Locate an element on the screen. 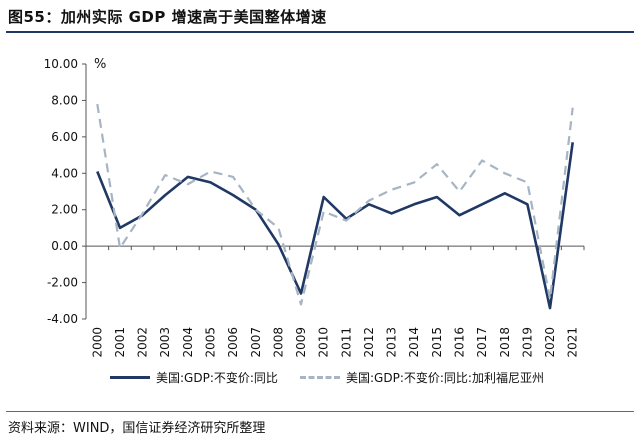 This screenshot has height=440, width=640. legend-label-california: 美国:GDP:不变价:同比:加利福尼亚州 is located at coordinates (445, 378).